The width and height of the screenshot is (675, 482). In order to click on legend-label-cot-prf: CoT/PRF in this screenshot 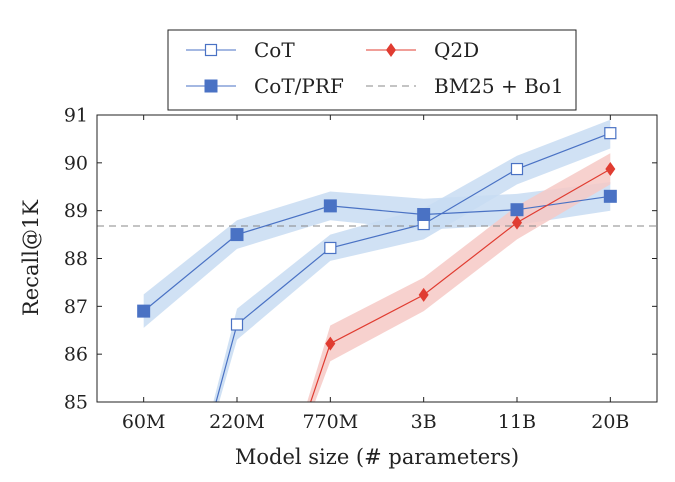, I will do `click(299, 86)`.